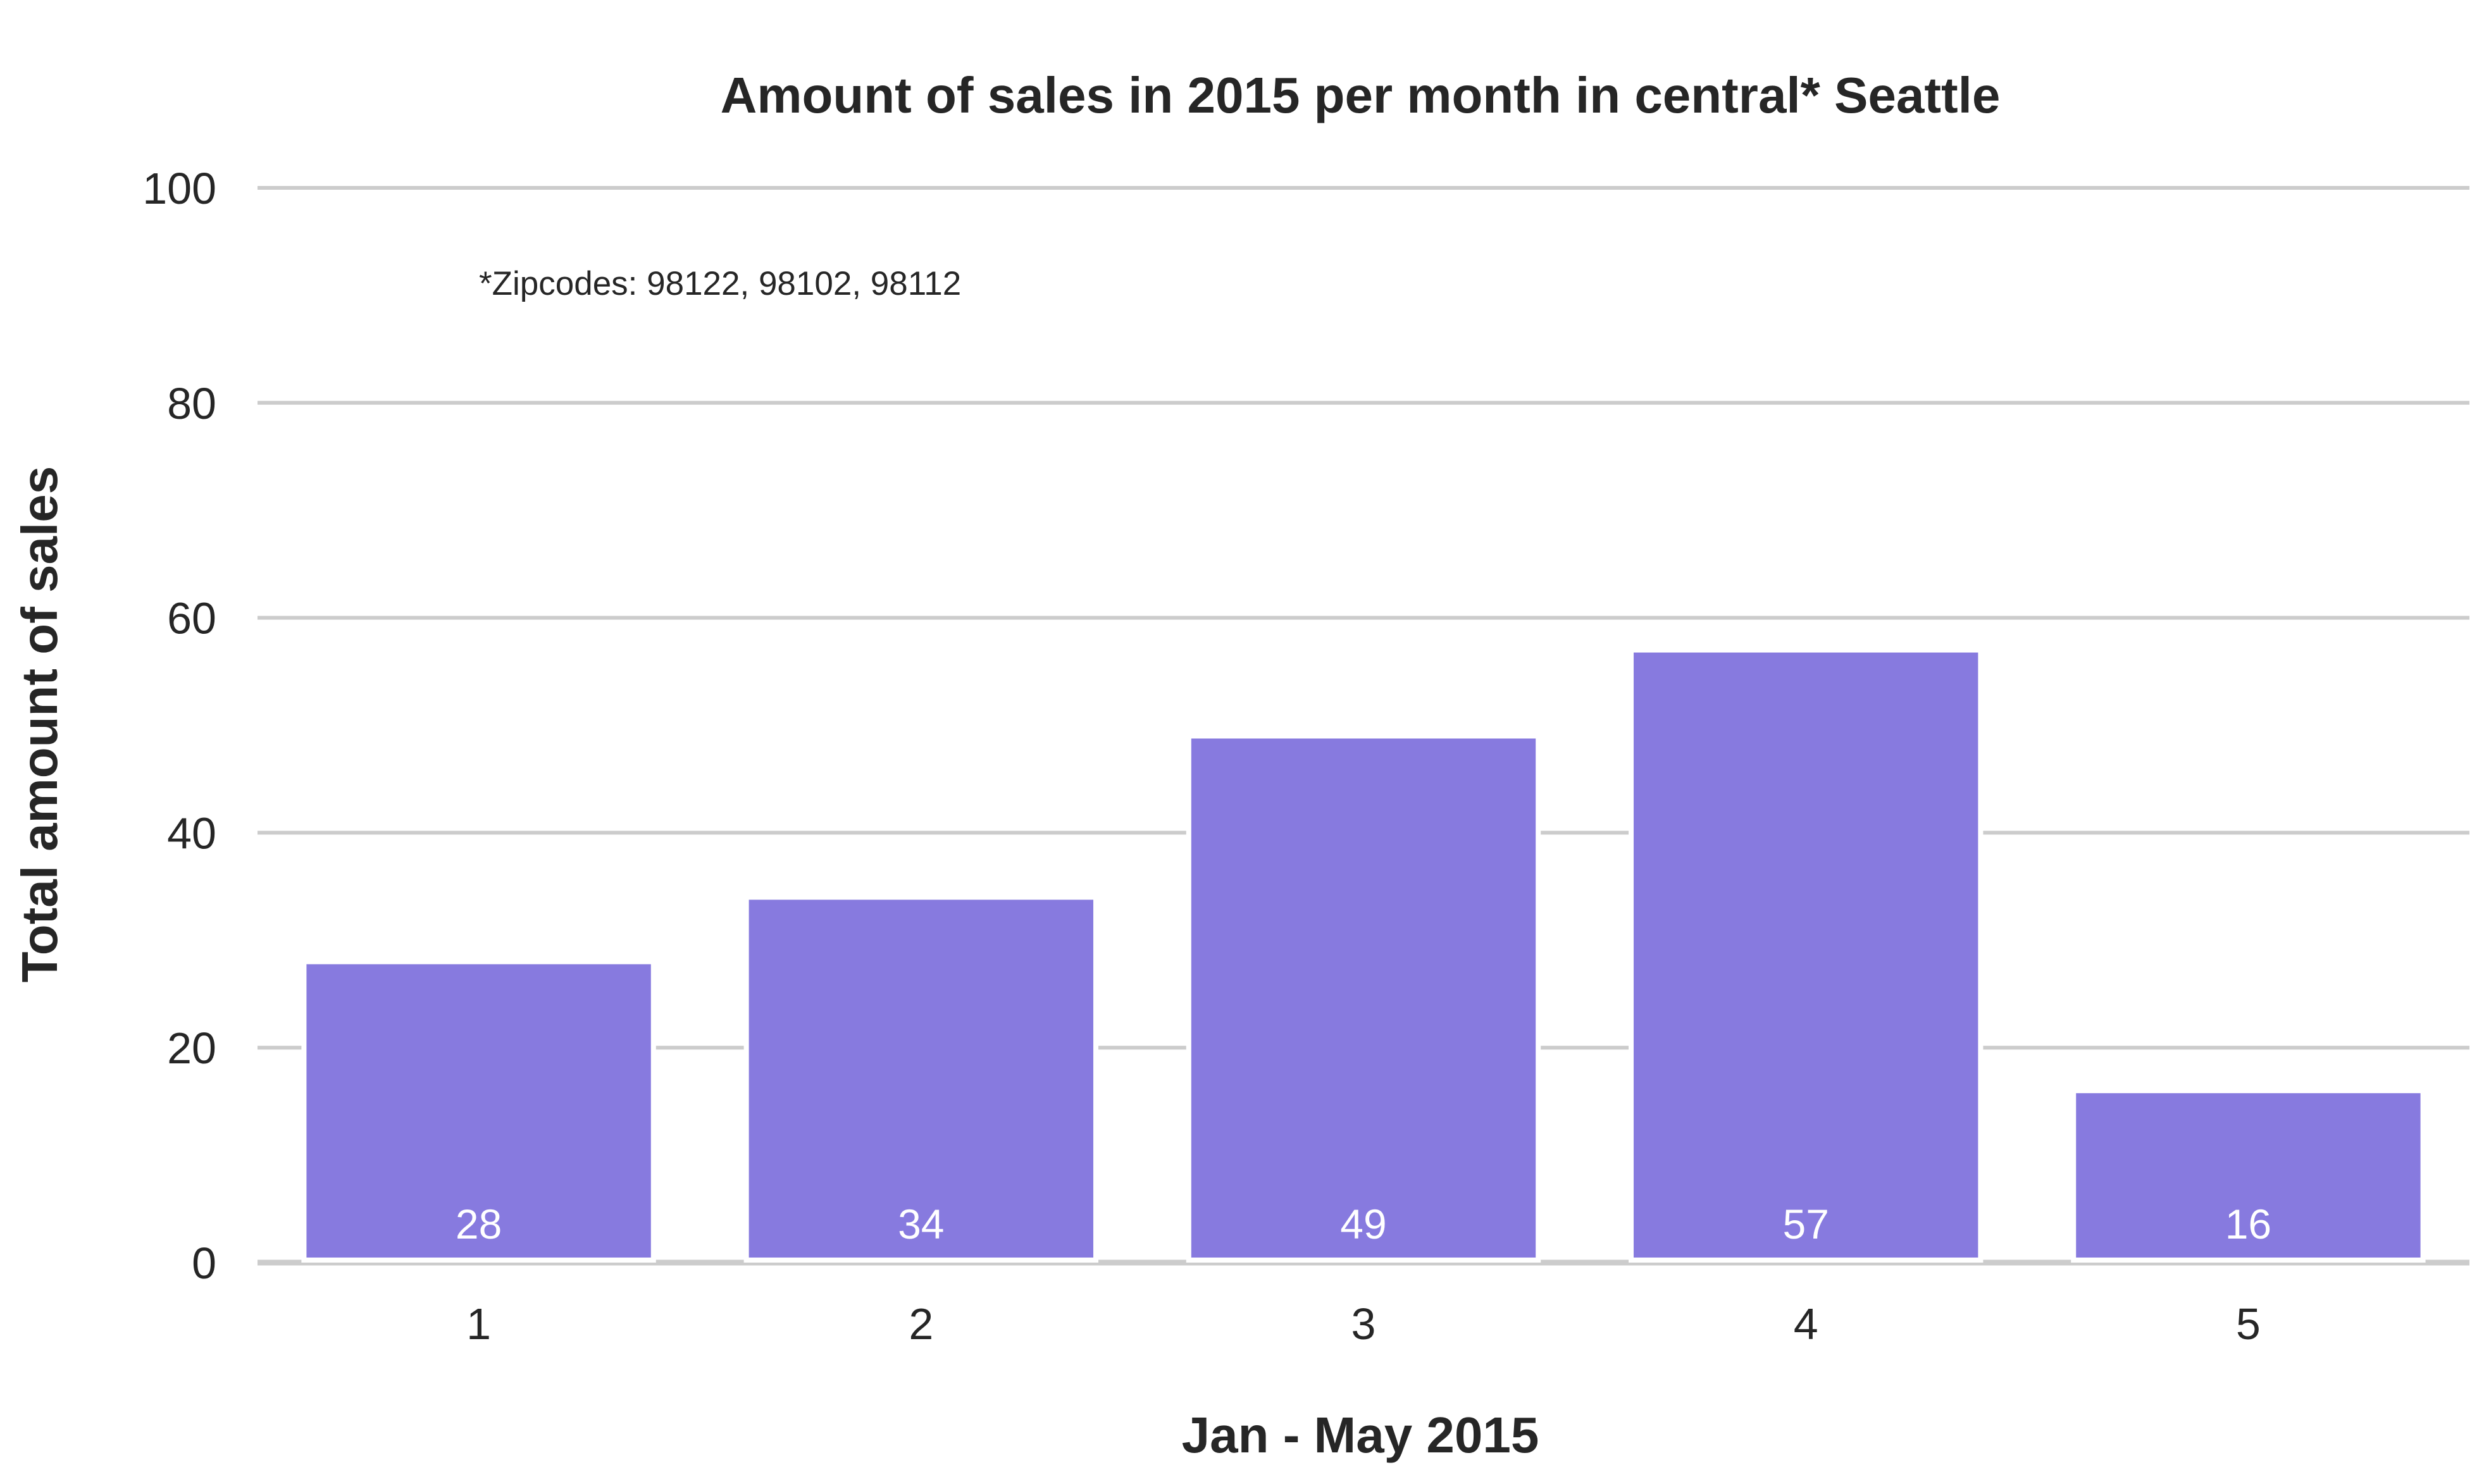  I want to click on y-tick-label: 0, so click(204, 1263).